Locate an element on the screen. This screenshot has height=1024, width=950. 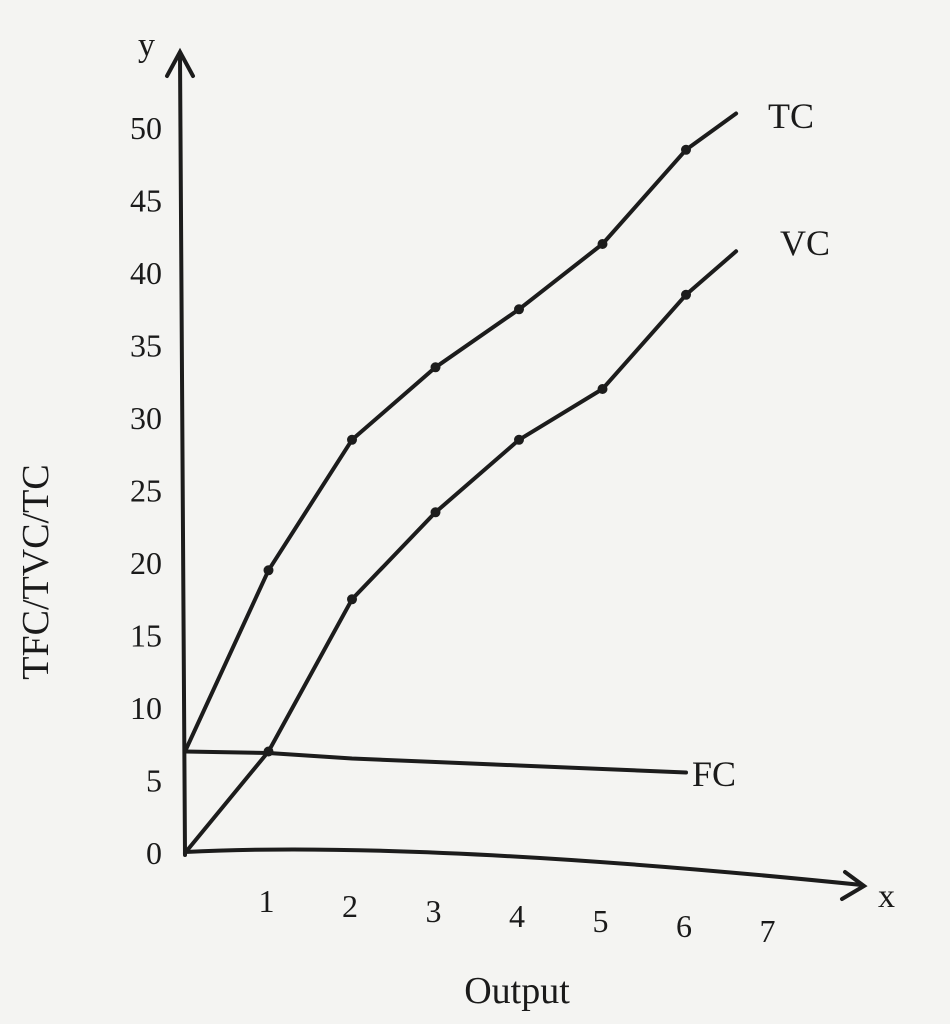
series-label-tc: TC is located at coordinates (791, 116).